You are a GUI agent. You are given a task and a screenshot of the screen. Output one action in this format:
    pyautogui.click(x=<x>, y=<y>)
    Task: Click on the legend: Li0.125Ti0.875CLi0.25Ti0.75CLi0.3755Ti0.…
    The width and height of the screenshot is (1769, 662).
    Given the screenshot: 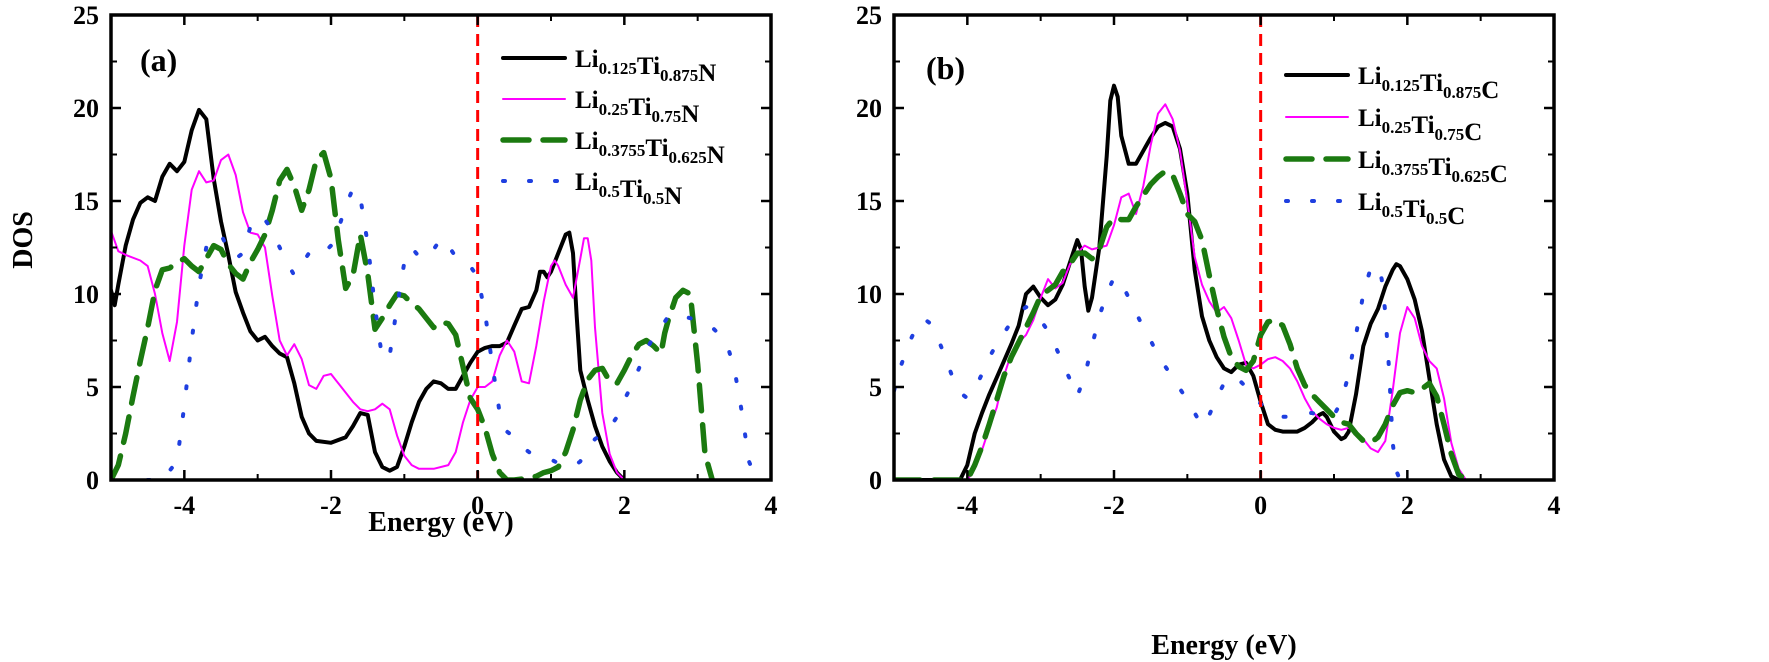 What is the action you would take?
    pyautogui.click(x=1395, y=146)
    